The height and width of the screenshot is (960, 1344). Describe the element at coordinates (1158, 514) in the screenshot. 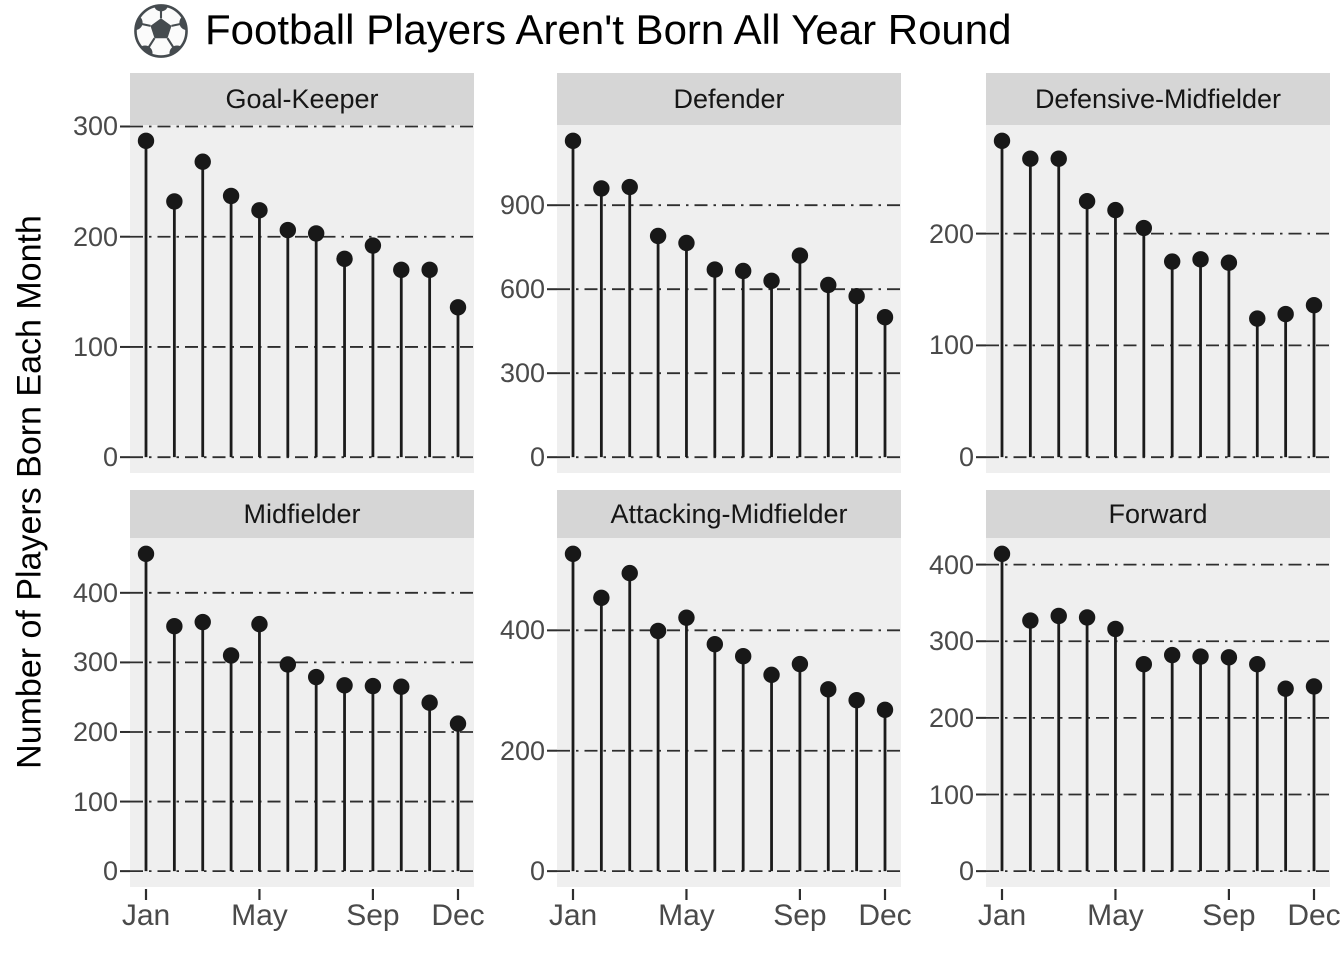

I see `facet-strip-title: Forward` at that location.